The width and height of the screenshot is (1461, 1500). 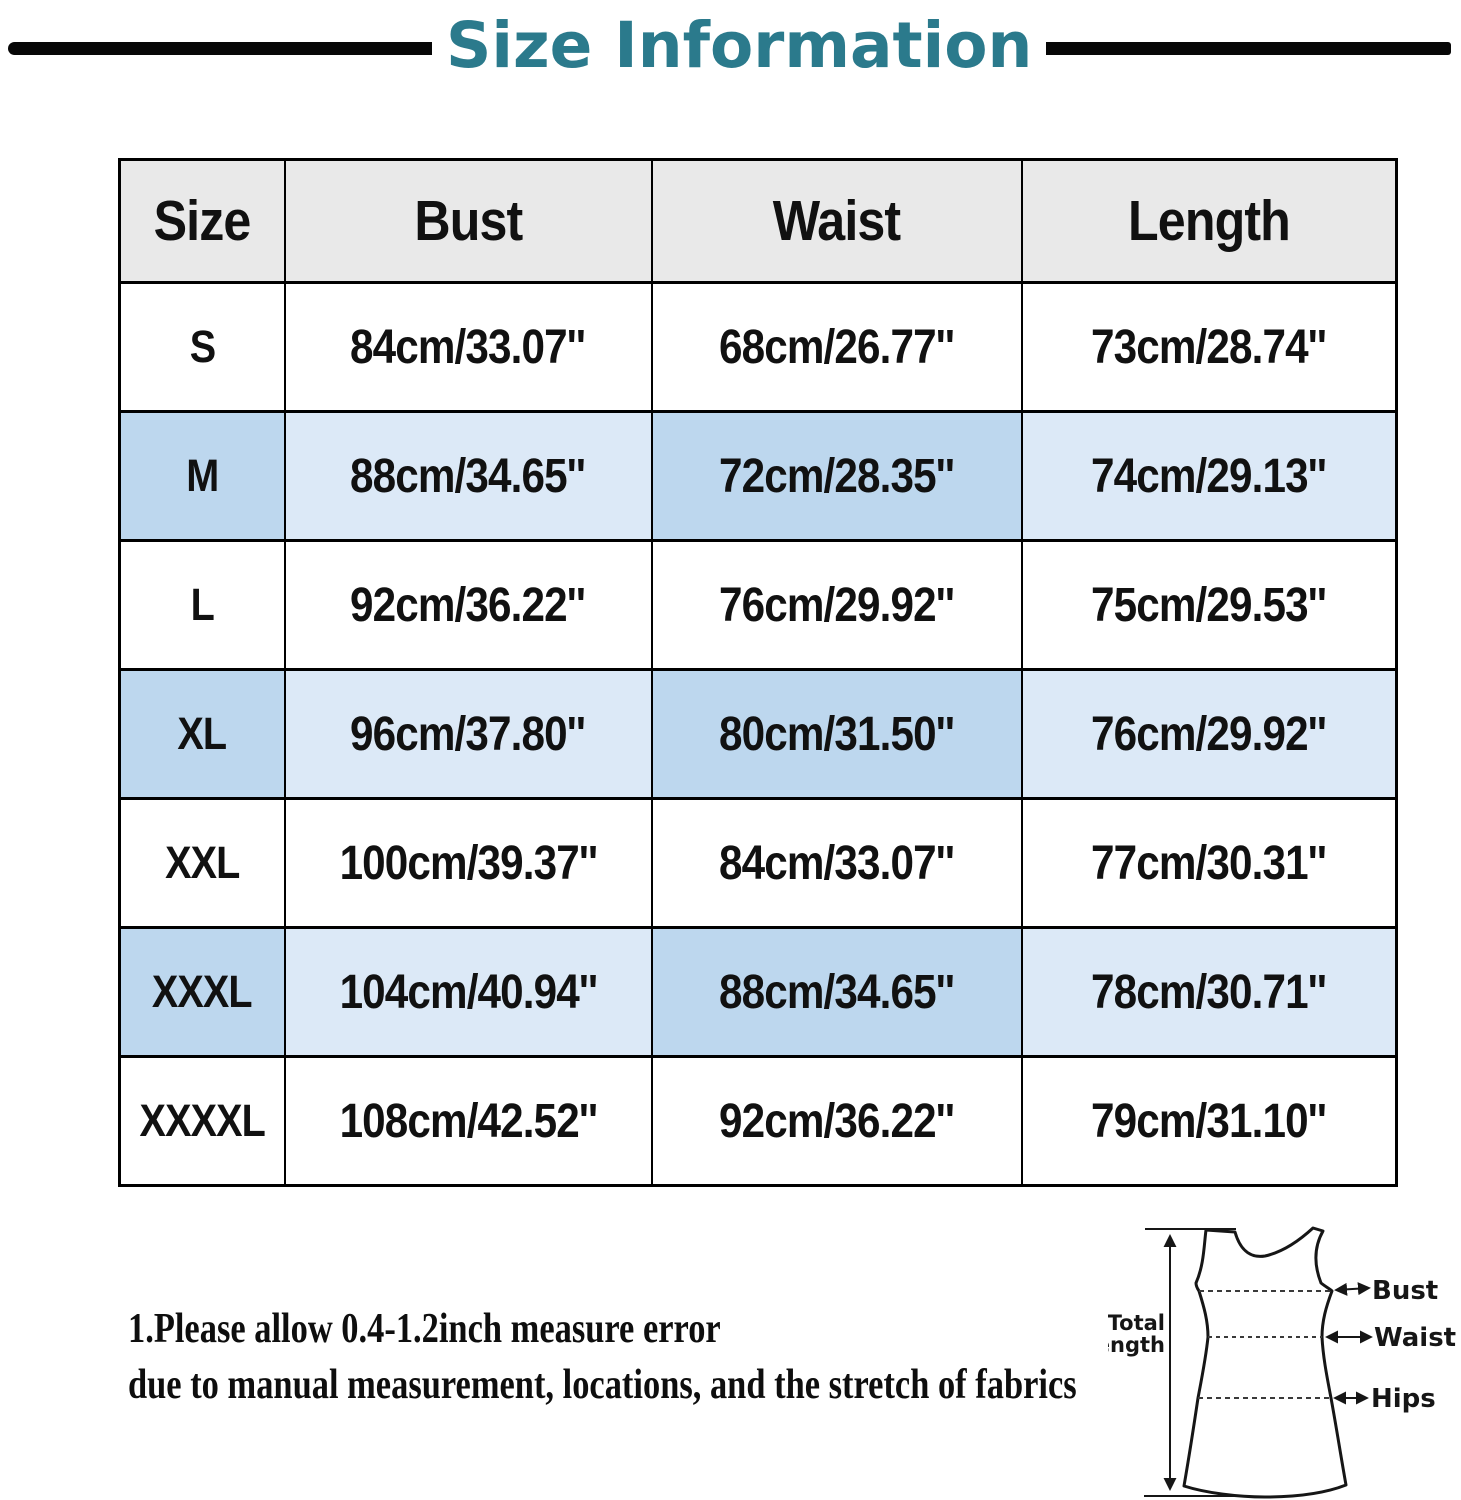 What do you see at coordinates (468, 734) in the screenshot?
I see `bust-cell: 96cm/37.80''` at bounding box center [468, 734].